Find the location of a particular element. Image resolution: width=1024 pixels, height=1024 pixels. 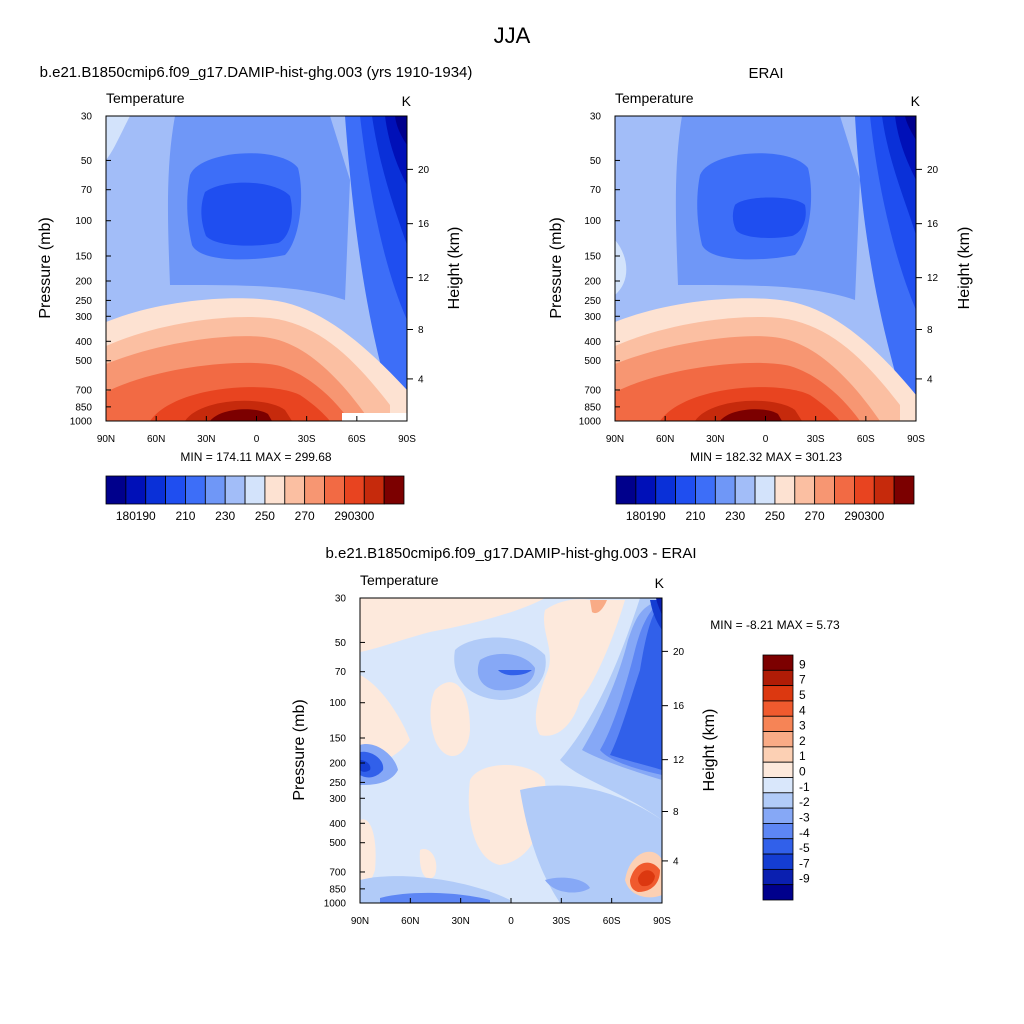

colorbar-label: 250 is located at coordinates (775, 516).